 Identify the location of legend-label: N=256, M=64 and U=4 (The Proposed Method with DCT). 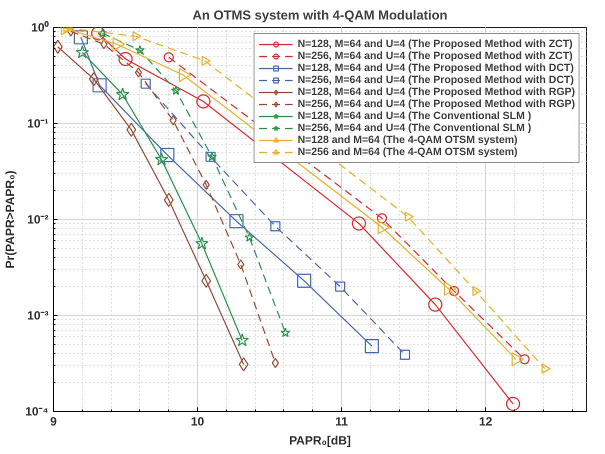
(436, 80).